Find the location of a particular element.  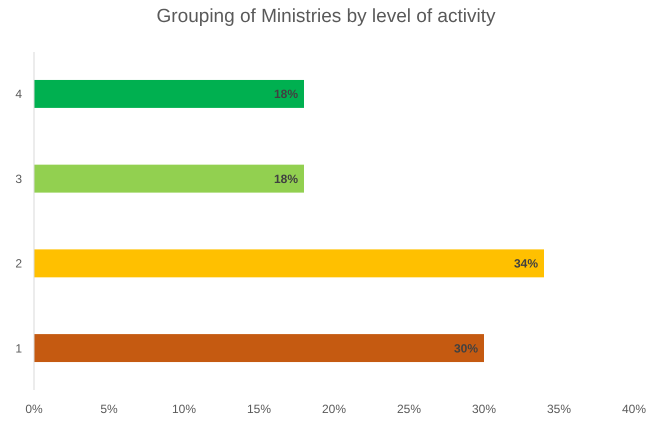

x-tick-label: 10% is located at coordinates (184, 409).